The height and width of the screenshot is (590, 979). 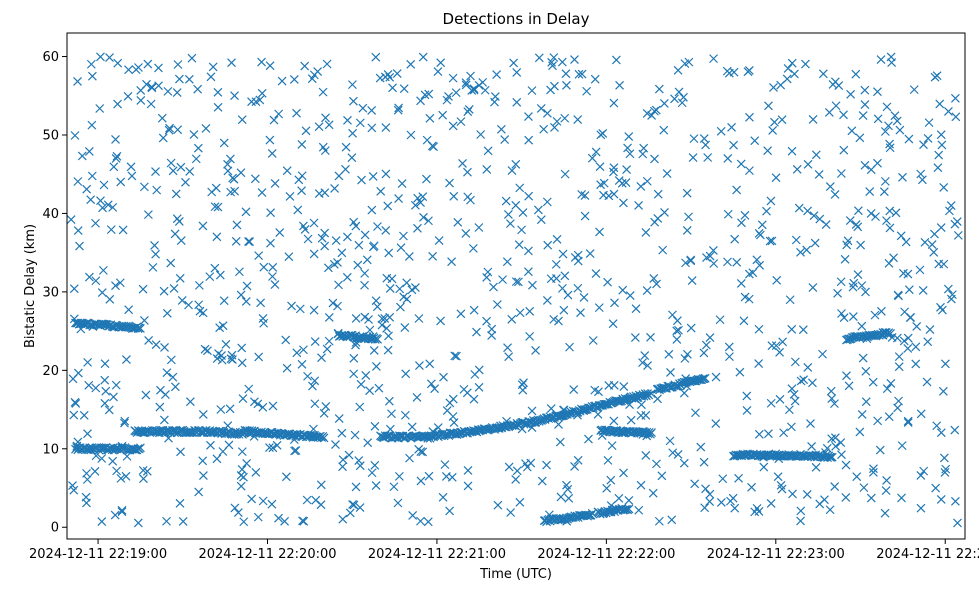 I want to click on x-axis-label: Time (UTC), so click(x=515, y=574).